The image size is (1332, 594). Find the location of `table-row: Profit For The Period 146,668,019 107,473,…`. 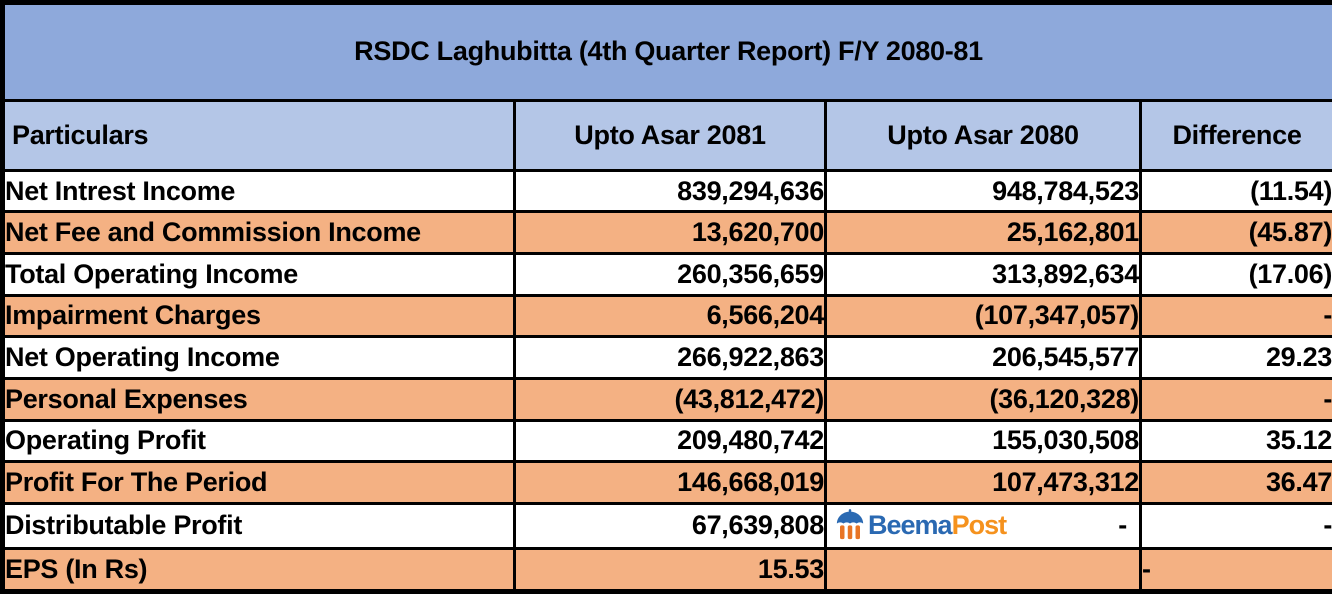

table-row: Profit For The Period 146,668,019 107,473,… is located at coordinates (666, 482).